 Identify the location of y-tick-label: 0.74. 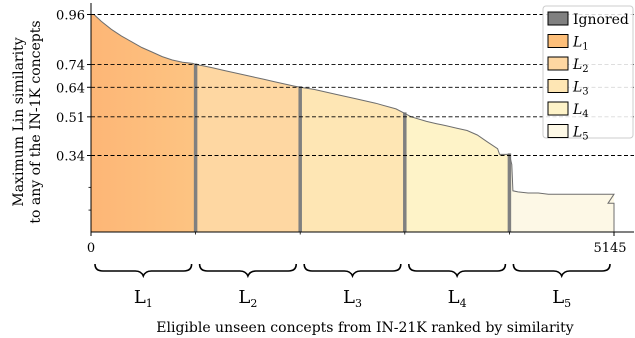
(70, 66).